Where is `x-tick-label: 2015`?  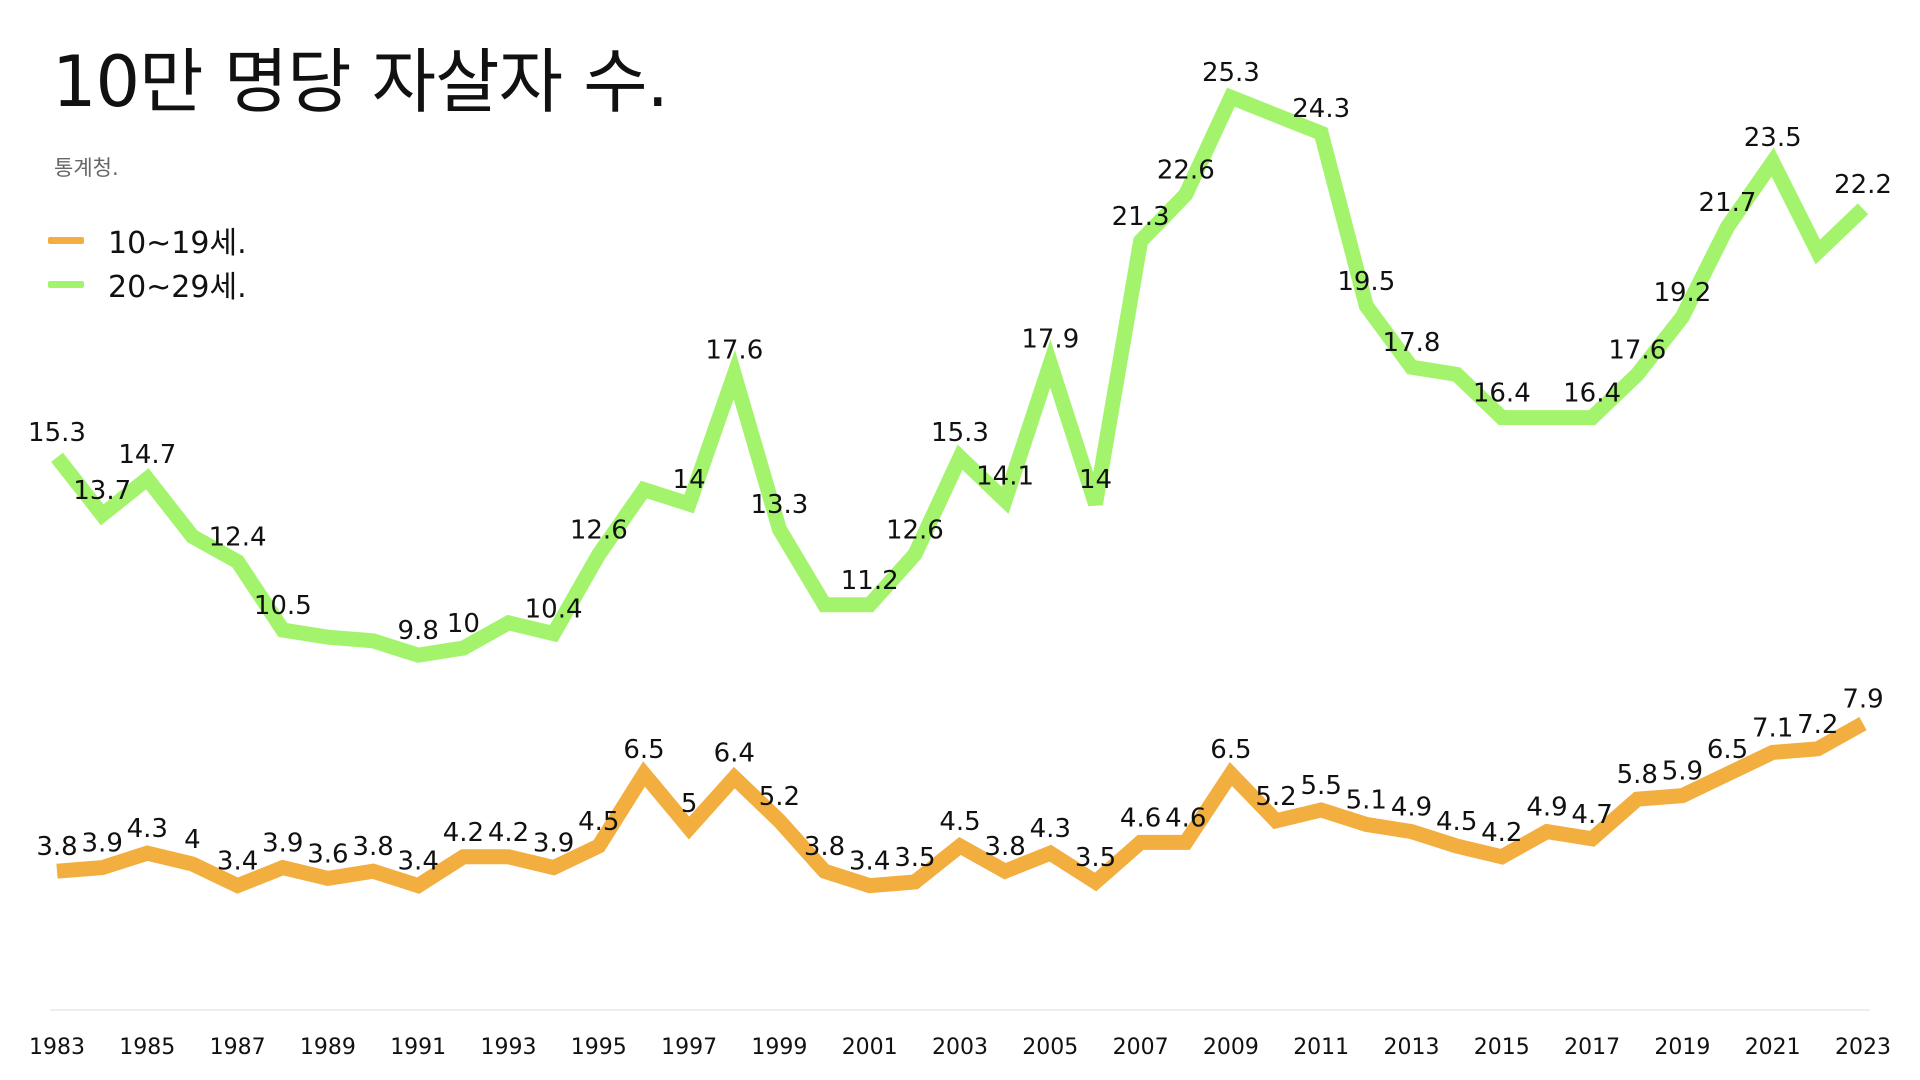 x-tick-label: 2015 is located at coordinates (1502, 1047).